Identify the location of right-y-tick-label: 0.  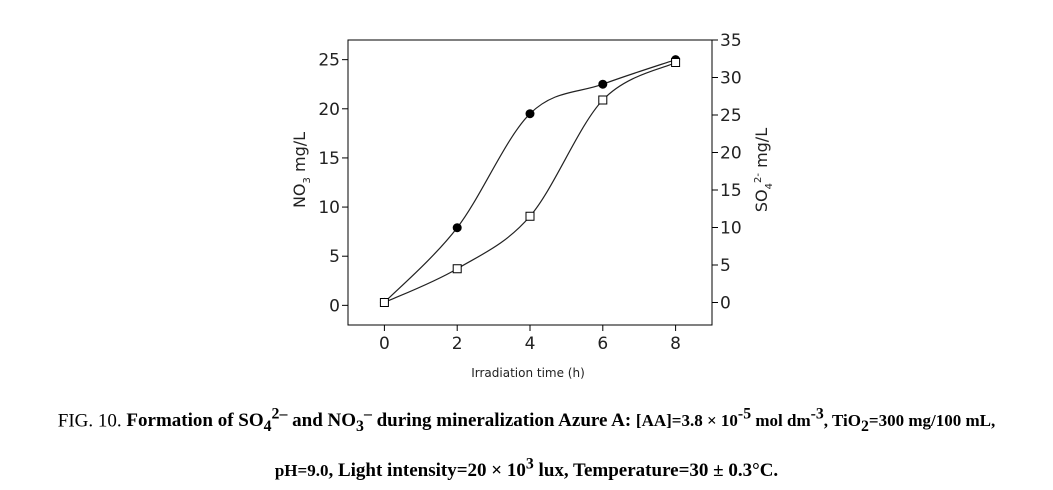
(725, 304).